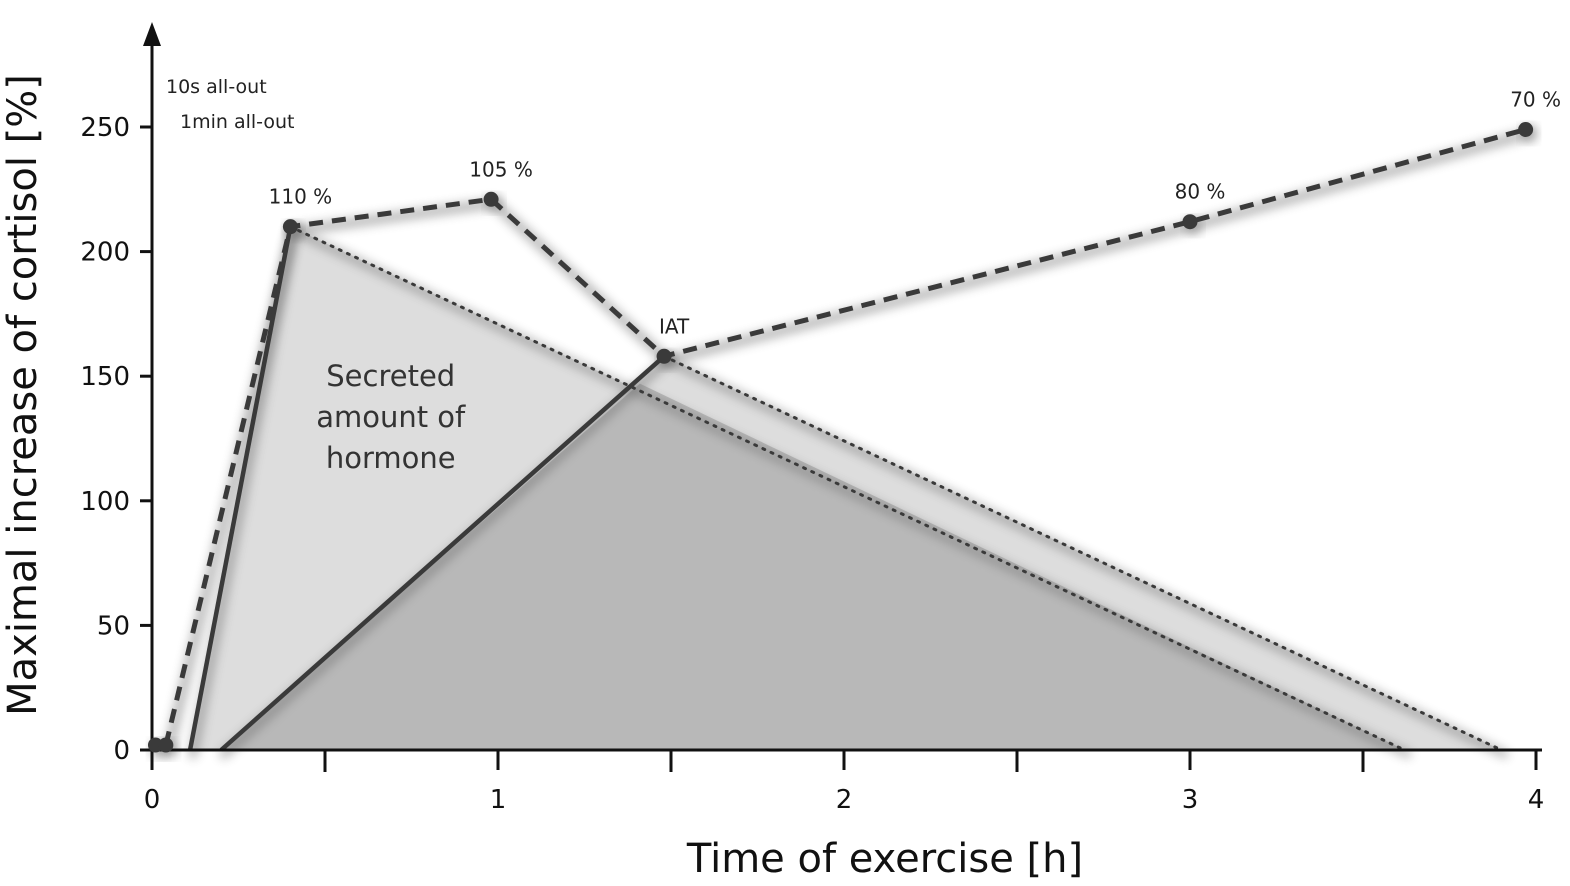 The width and height of the screenshot is (1570, 886). Describe the element at coordinates (105, 253) in the screenshot. I see `y-tick-label-200: 200` at that location.